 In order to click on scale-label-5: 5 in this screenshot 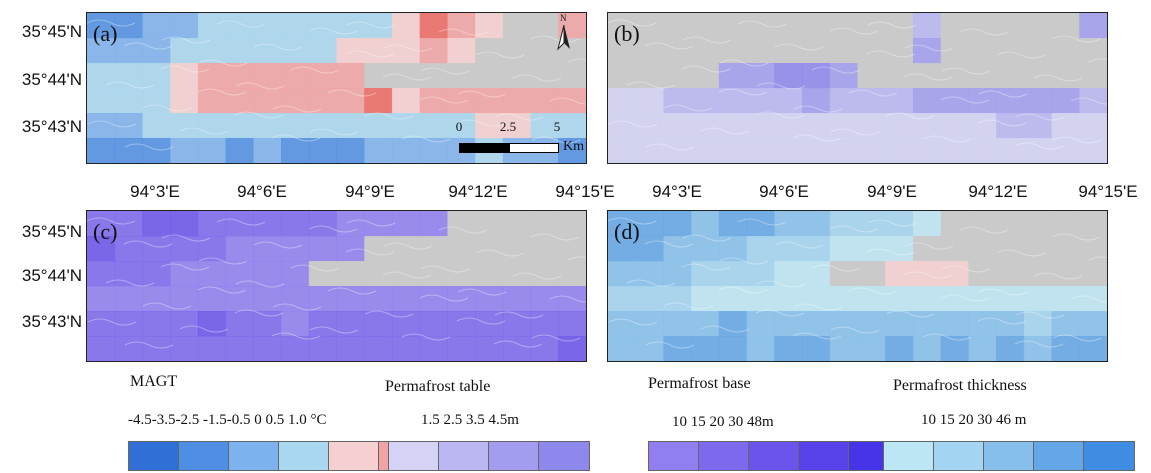, I will do `click(557, 126)`.